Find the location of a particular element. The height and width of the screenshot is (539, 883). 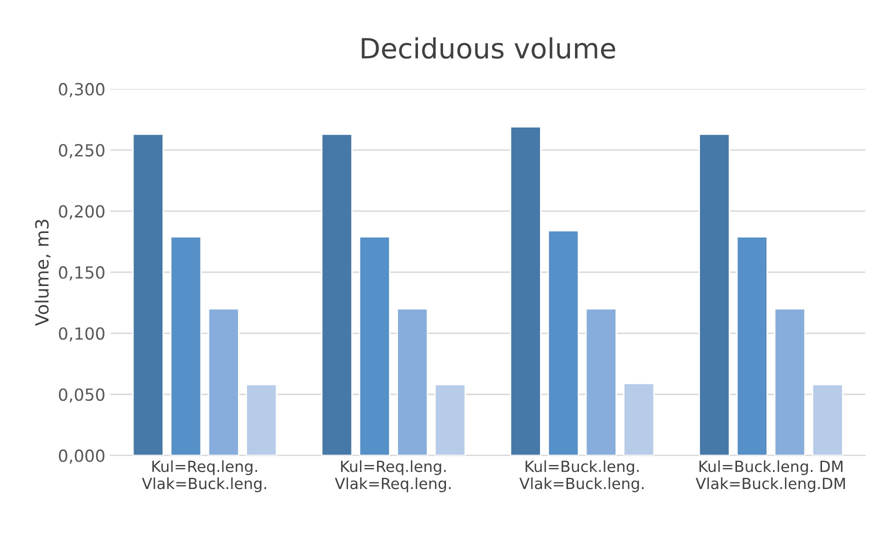

y-tick-label: 0,000 is located at coordinates (81, 456).